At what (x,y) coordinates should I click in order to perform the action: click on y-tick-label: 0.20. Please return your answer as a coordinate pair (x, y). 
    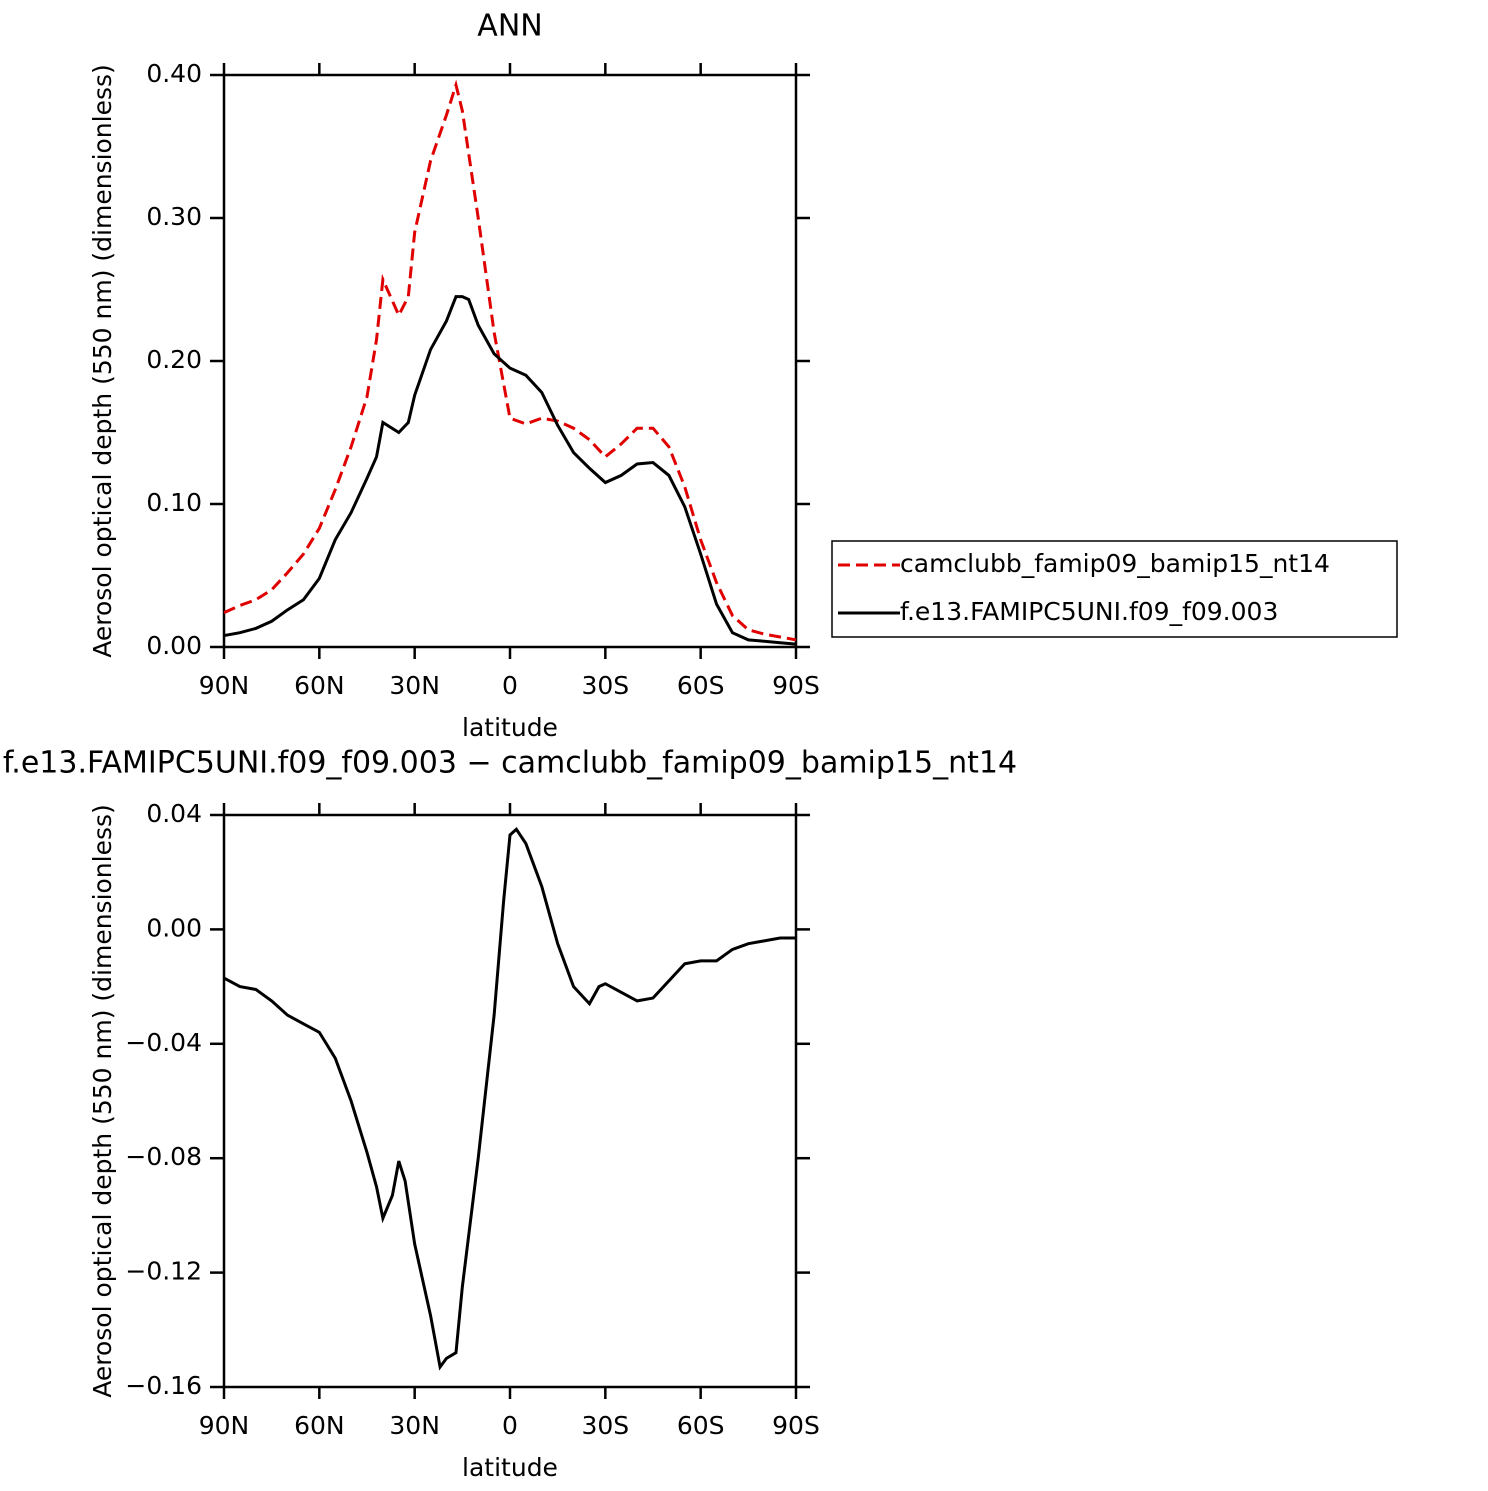
    Looking at the image, I should click on (174, 359).